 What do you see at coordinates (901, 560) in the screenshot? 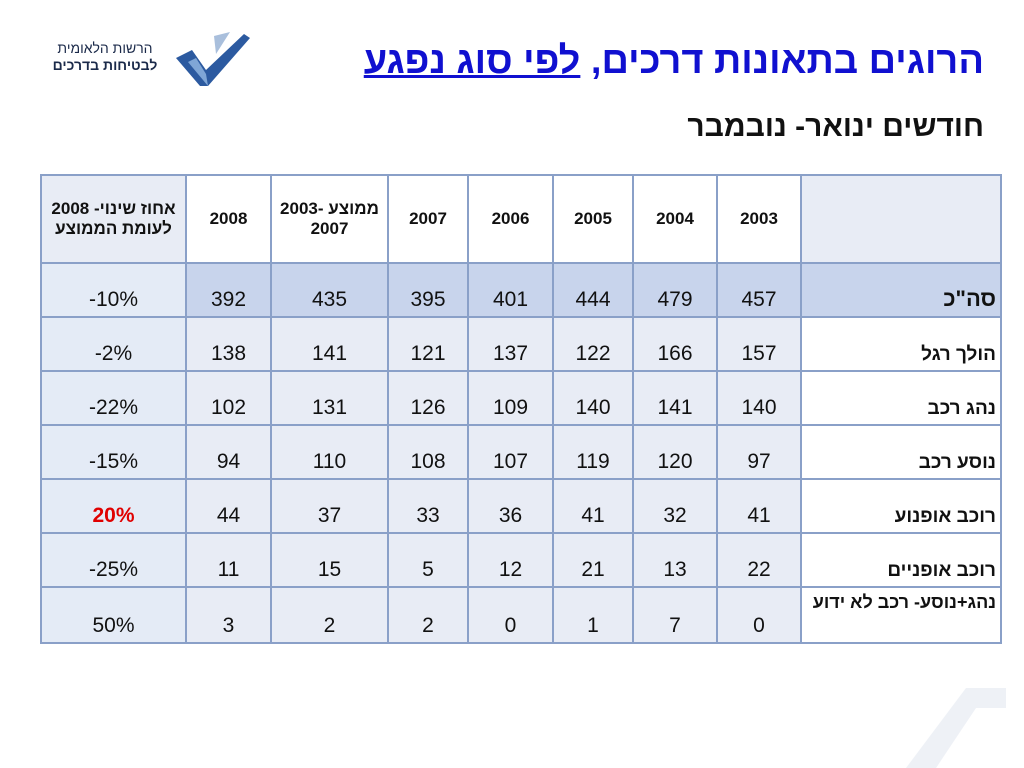
I see `row-label: רוכב אופניים` at bounding box center [901, 560].